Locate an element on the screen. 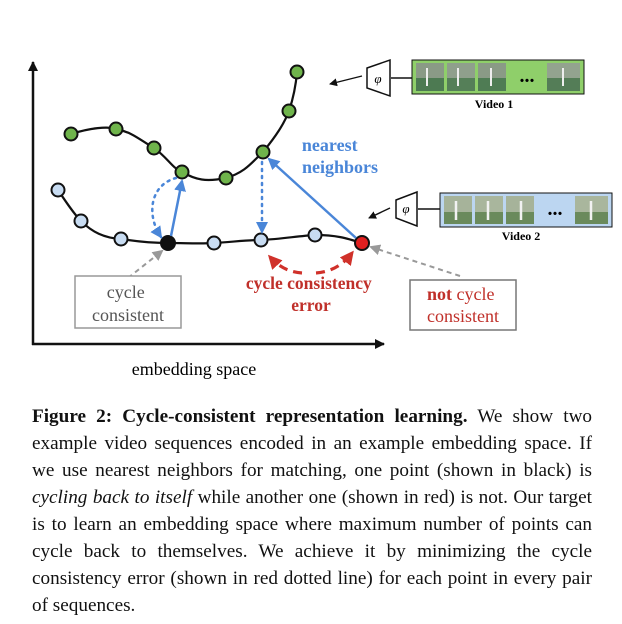 The width and height of the screenshot is (622, 624). cycle-consistent-box is located at coordinates (128, 302).